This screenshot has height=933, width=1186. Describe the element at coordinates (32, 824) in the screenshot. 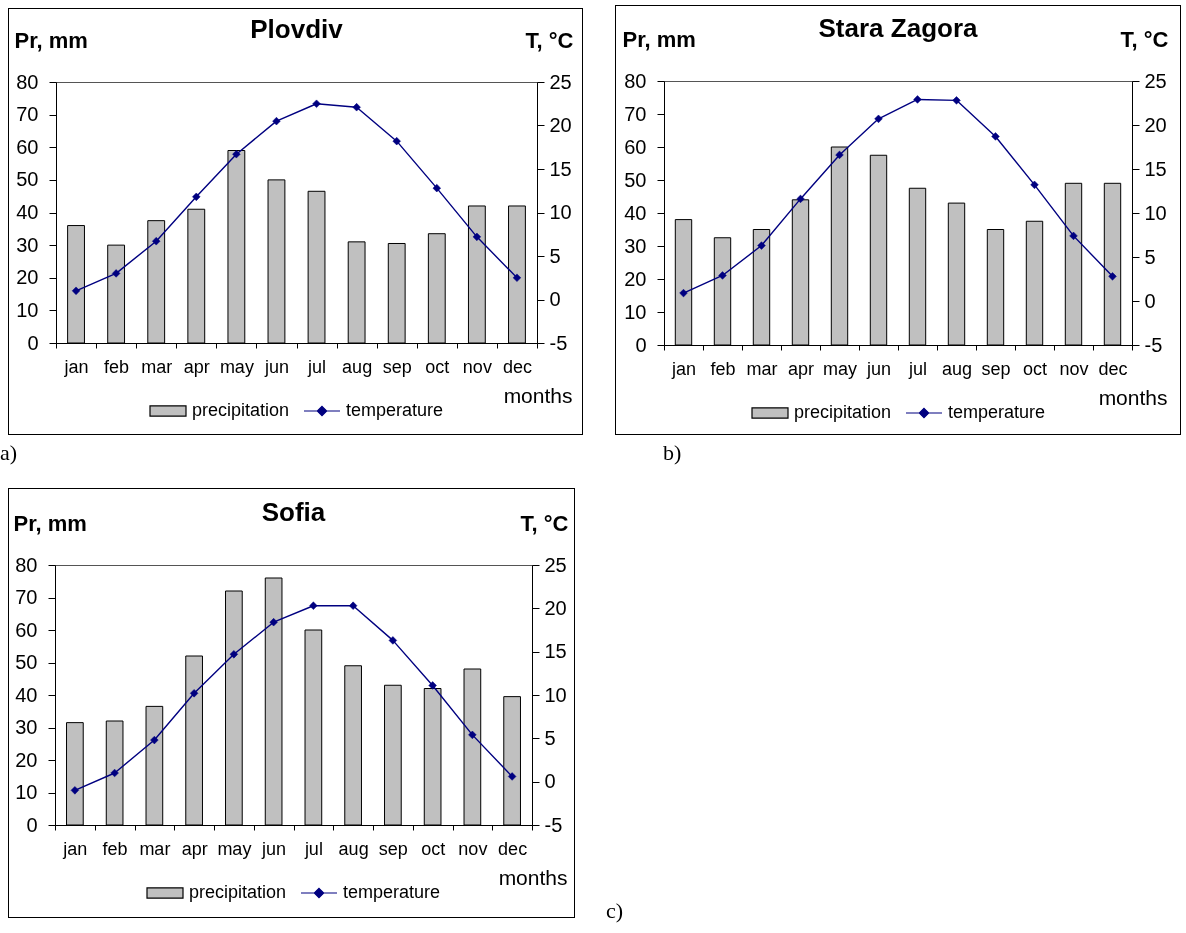

I see `y-tick-label: 0` at that location.